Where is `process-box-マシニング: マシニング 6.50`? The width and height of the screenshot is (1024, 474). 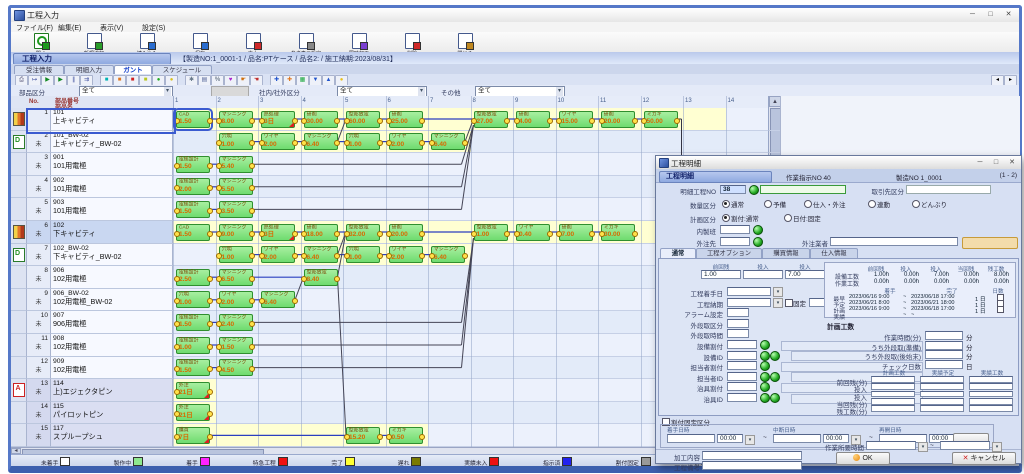 process-box-マシニング: マシニング 6.50 is located at coordinates (235, 277).